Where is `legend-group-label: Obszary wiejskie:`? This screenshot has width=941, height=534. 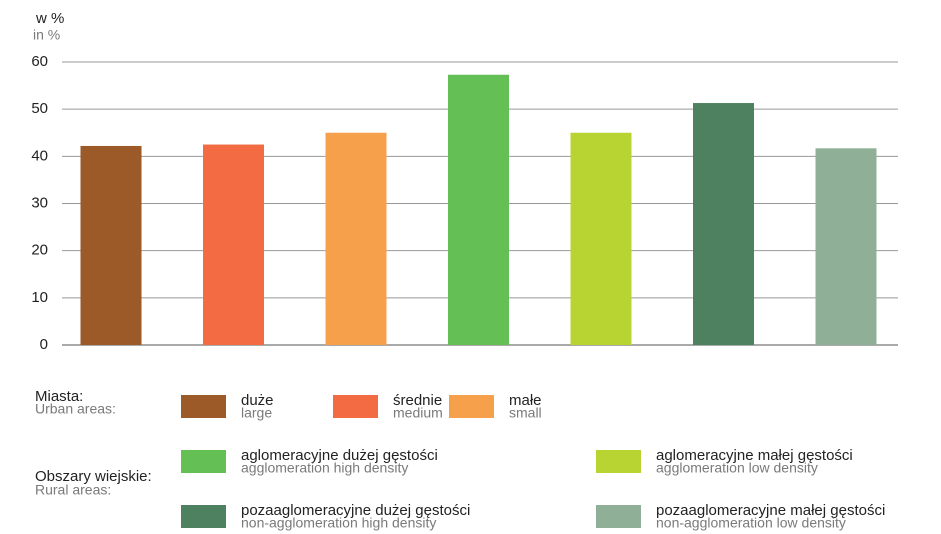 legend-group-label: Obszary wiejskie: is located at coordinates (93, 476).